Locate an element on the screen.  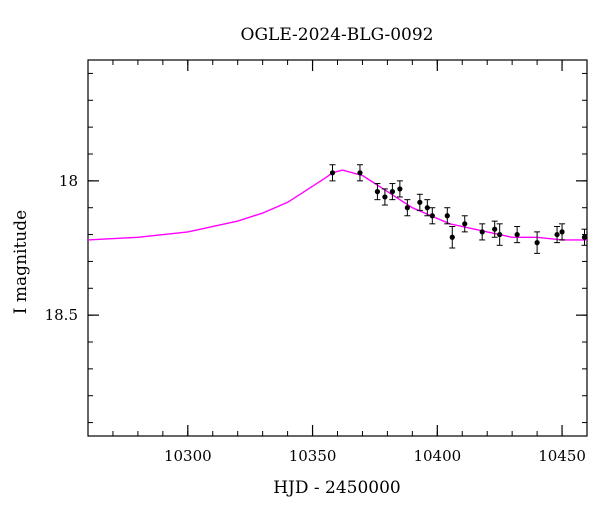
points-layer is located at coordinates (458, 209).